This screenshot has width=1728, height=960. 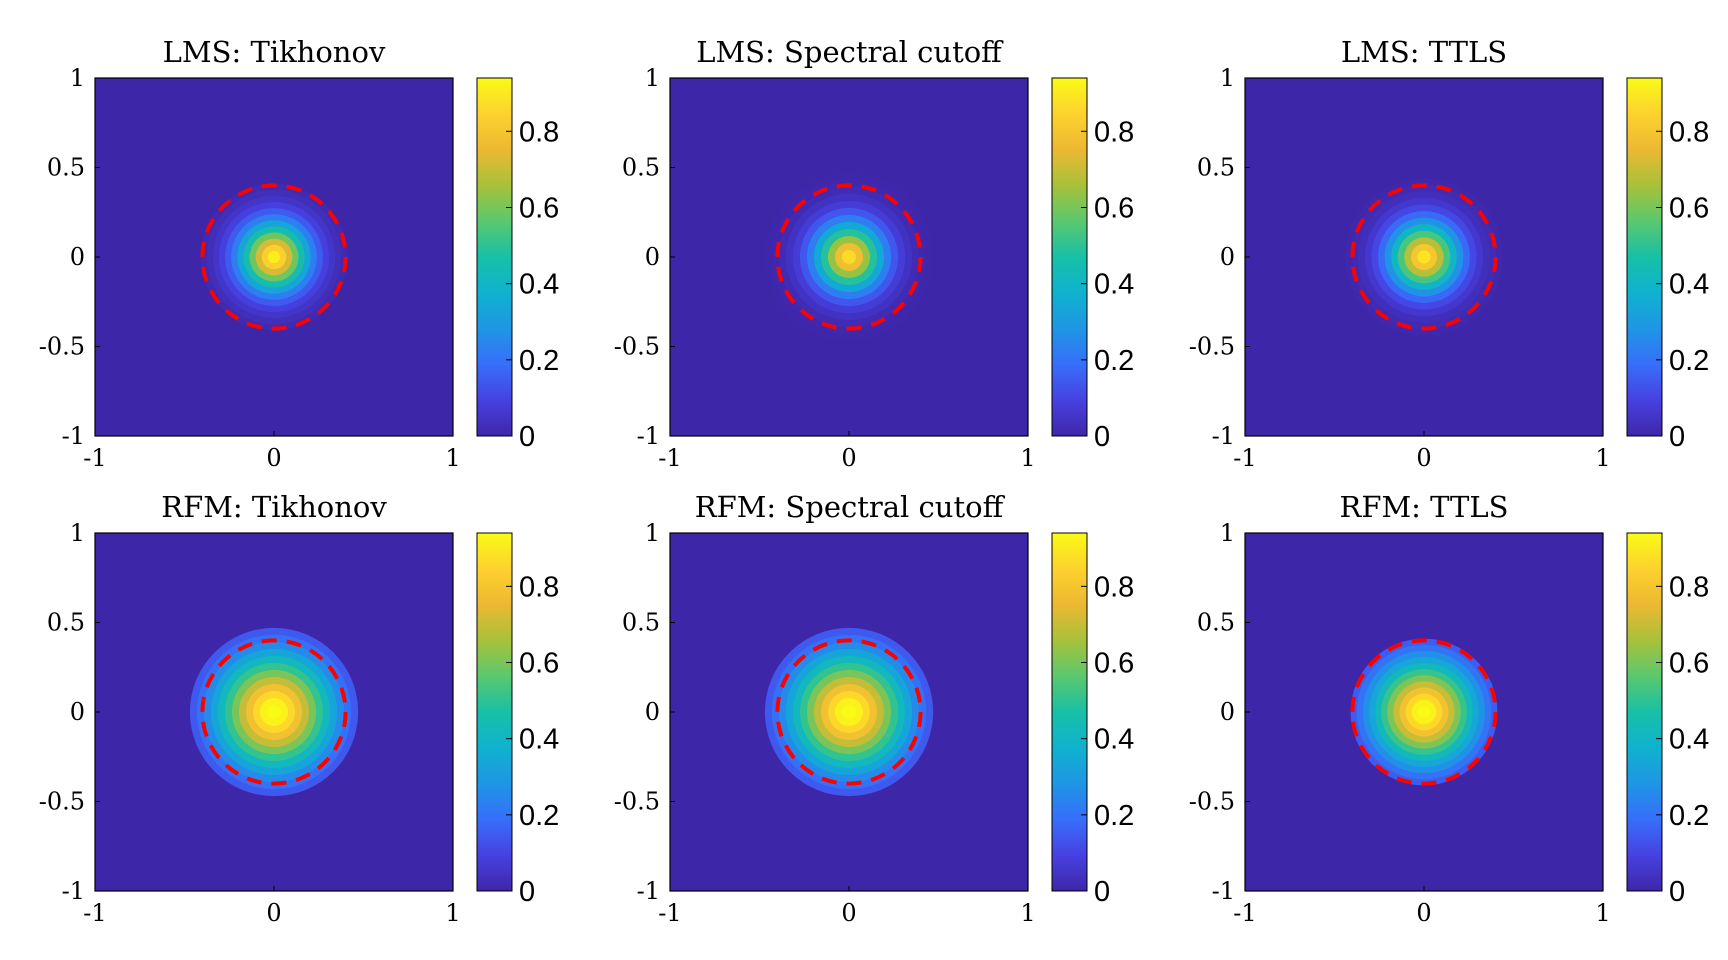 I want to click on panel-title: RFM: Spectral cutoff, so click(x=850, y=507).